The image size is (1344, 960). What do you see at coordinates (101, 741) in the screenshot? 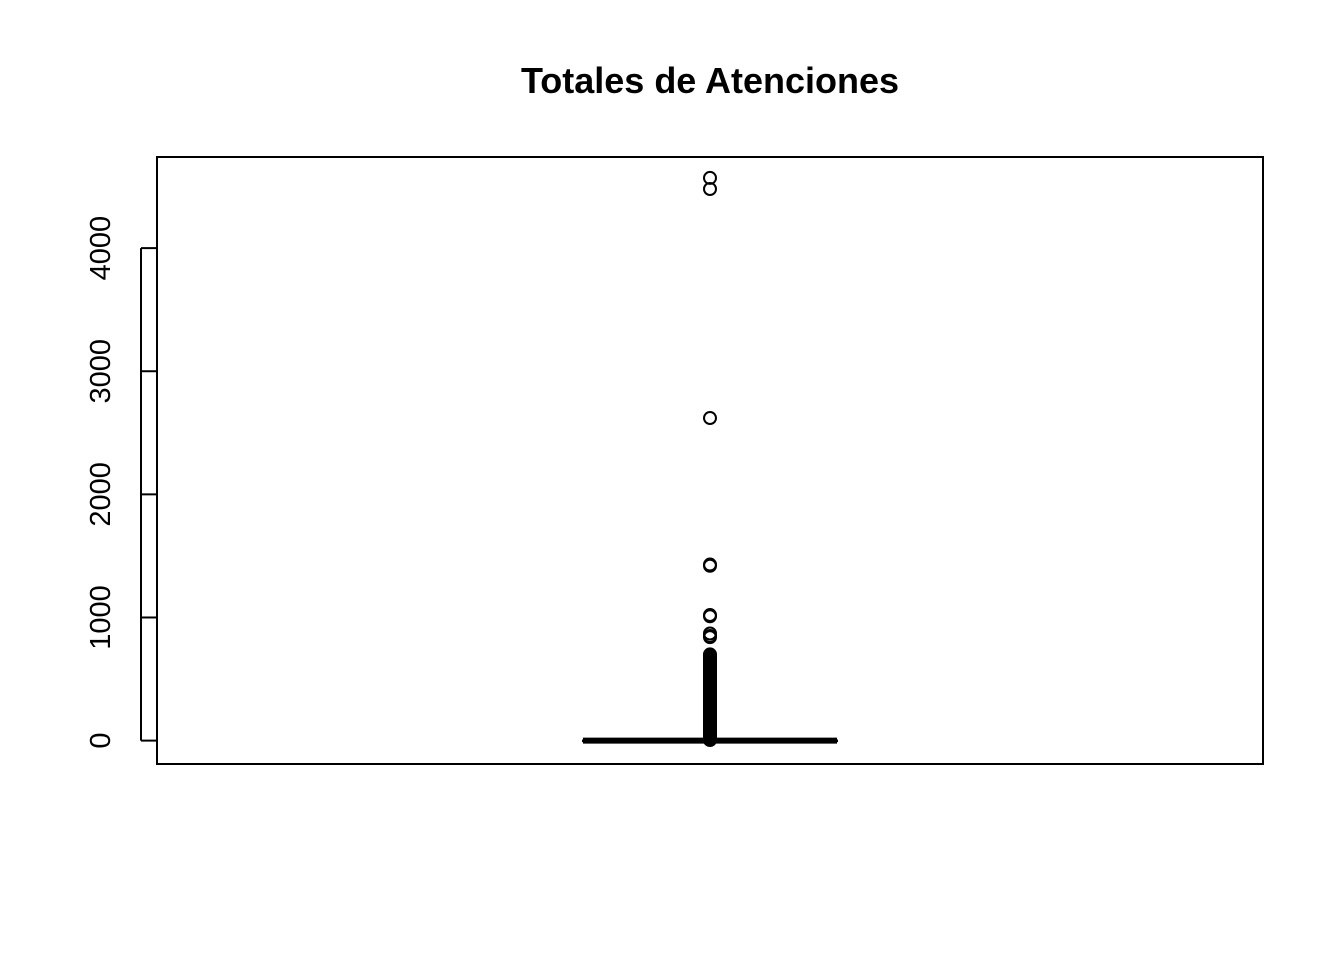
I see `y-tick-label: 0` at bounding box center [101, 741].